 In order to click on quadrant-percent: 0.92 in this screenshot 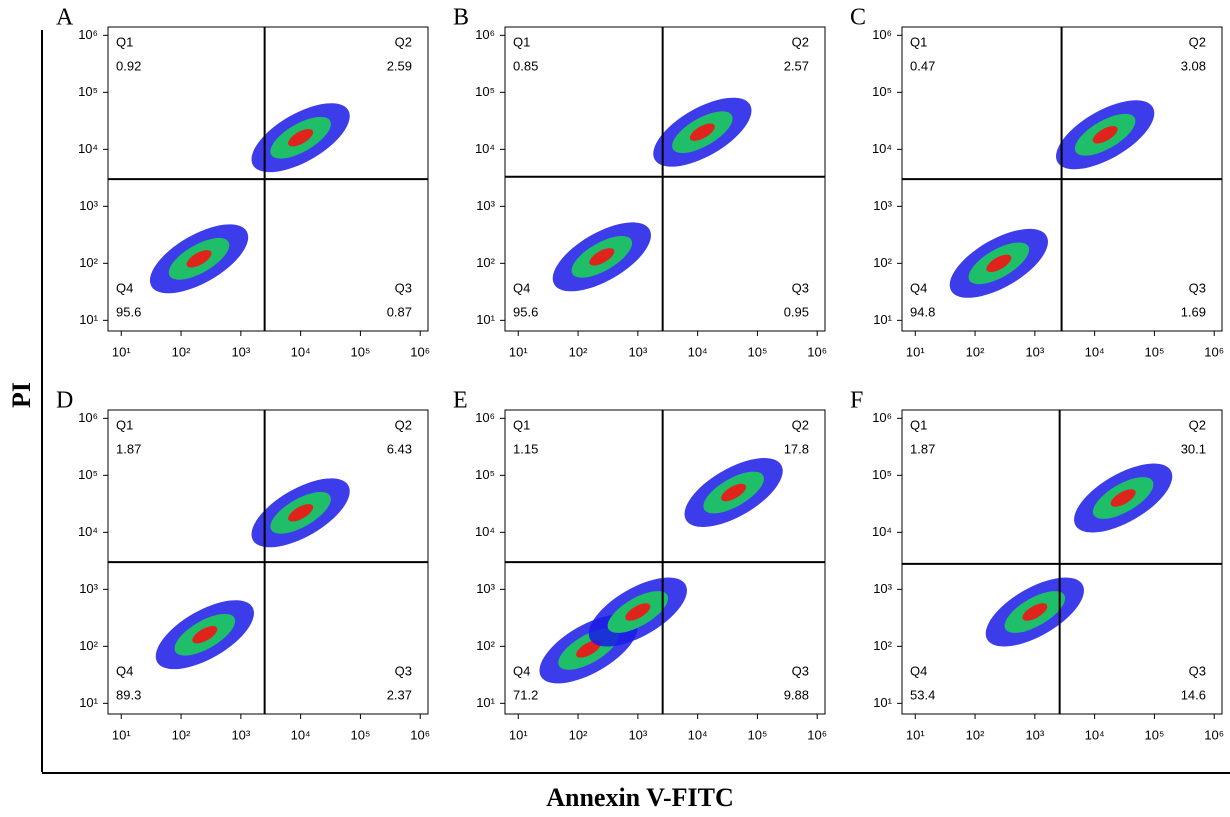, I will do `click(128, 65)`.